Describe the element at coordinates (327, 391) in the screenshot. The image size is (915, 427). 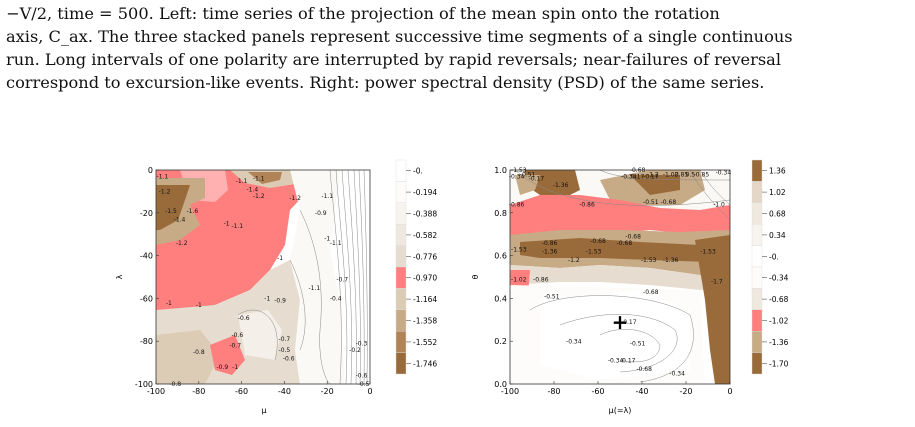
I see `left-x-tick-label: -20` at that location.